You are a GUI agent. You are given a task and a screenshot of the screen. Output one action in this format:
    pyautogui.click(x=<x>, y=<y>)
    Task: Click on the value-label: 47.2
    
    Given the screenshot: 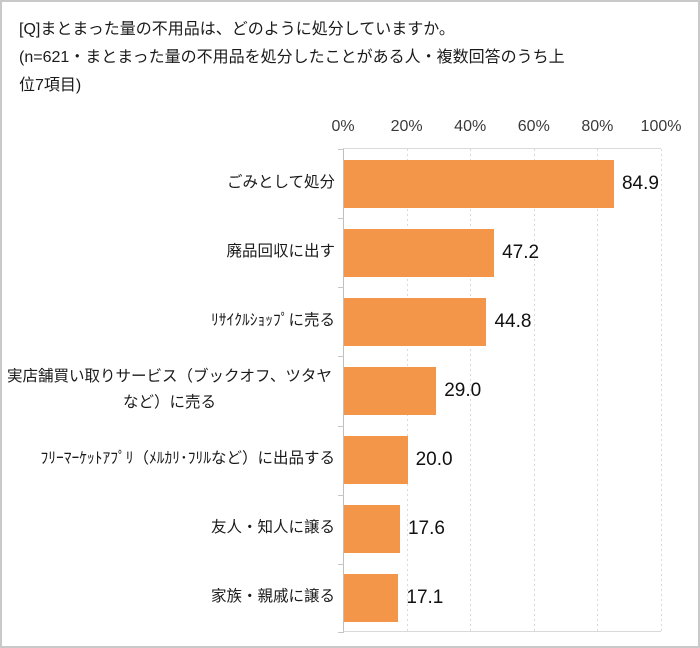 What is the action you would take?
    pyautogui.click(x=521, y=252)
    